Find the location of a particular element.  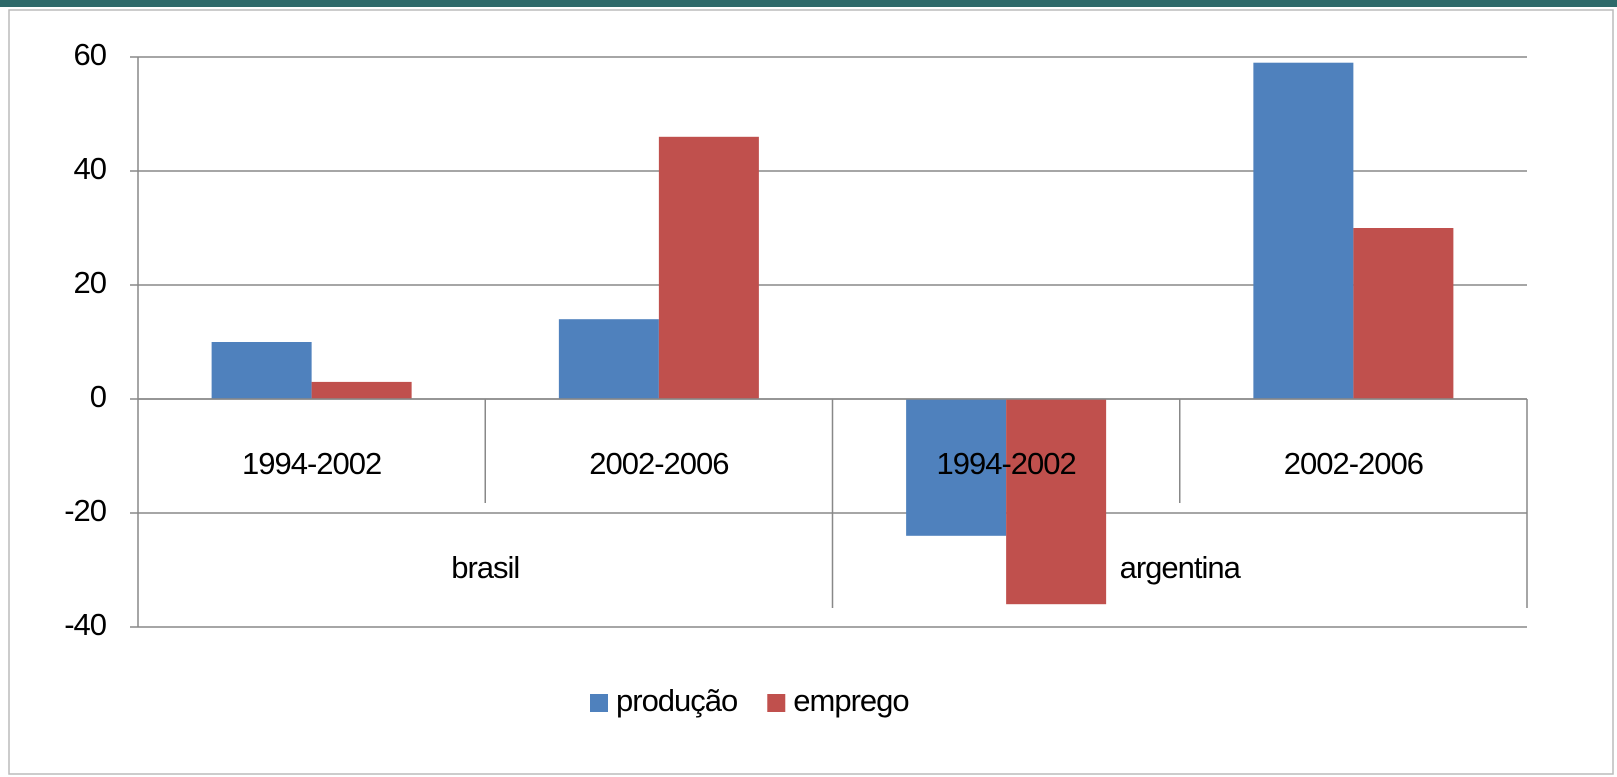

y-tick-label: 60 is located at coordinates (90, 54).